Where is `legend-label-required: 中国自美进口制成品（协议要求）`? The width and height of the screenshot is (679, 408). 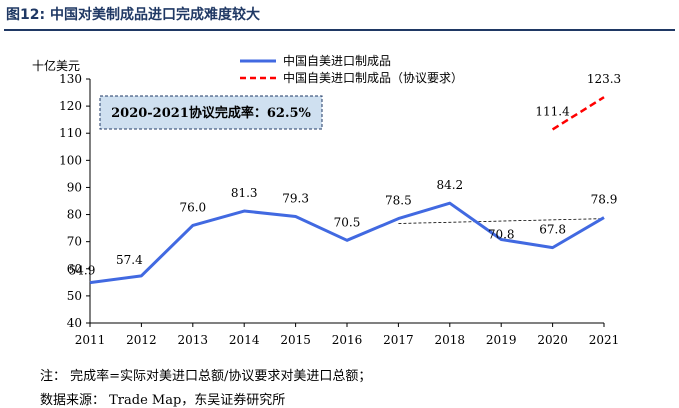
legend-label-required: 中国自美进口制成品（协议要求） is located at coordinates (373, 77).